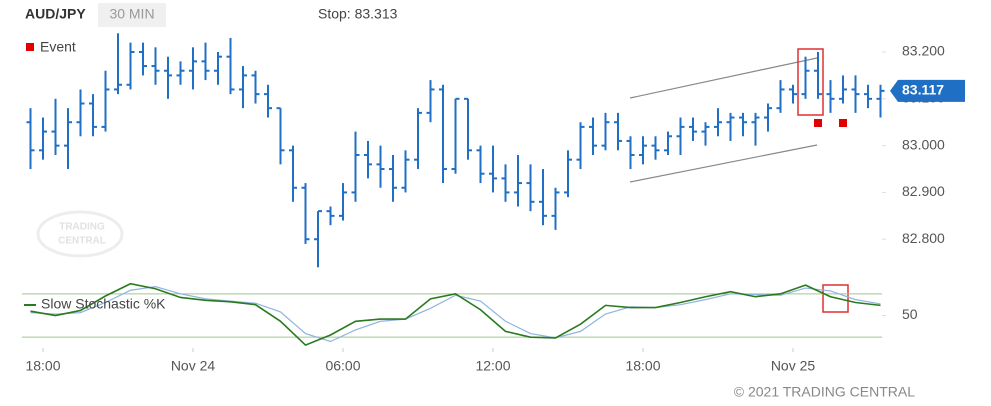 The width and height of the screenshot is (991, 406). I want to click on symbol: AUD/JPY, so click(55, 14).